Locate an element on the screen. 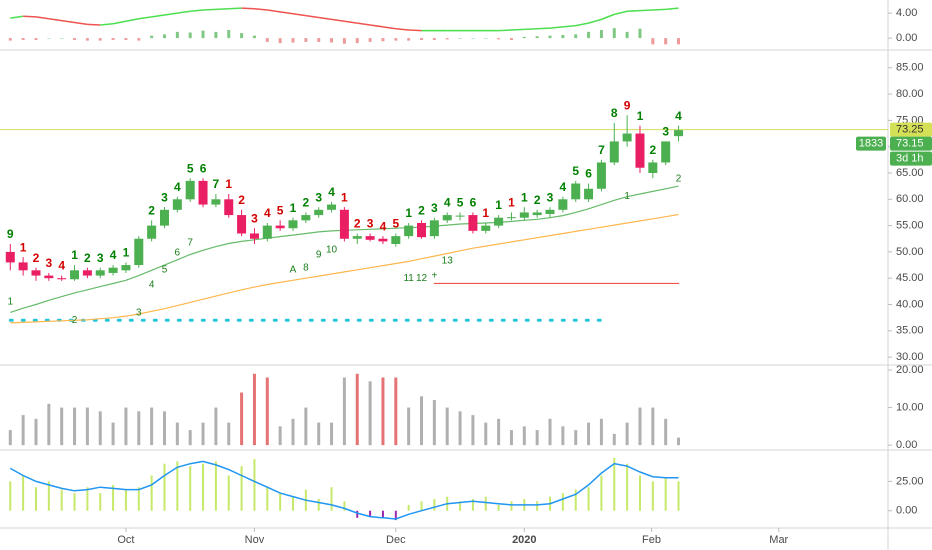 The width and height of the screenshot is (932, 550). td-label: 8 is located at coordinates (614, 113).